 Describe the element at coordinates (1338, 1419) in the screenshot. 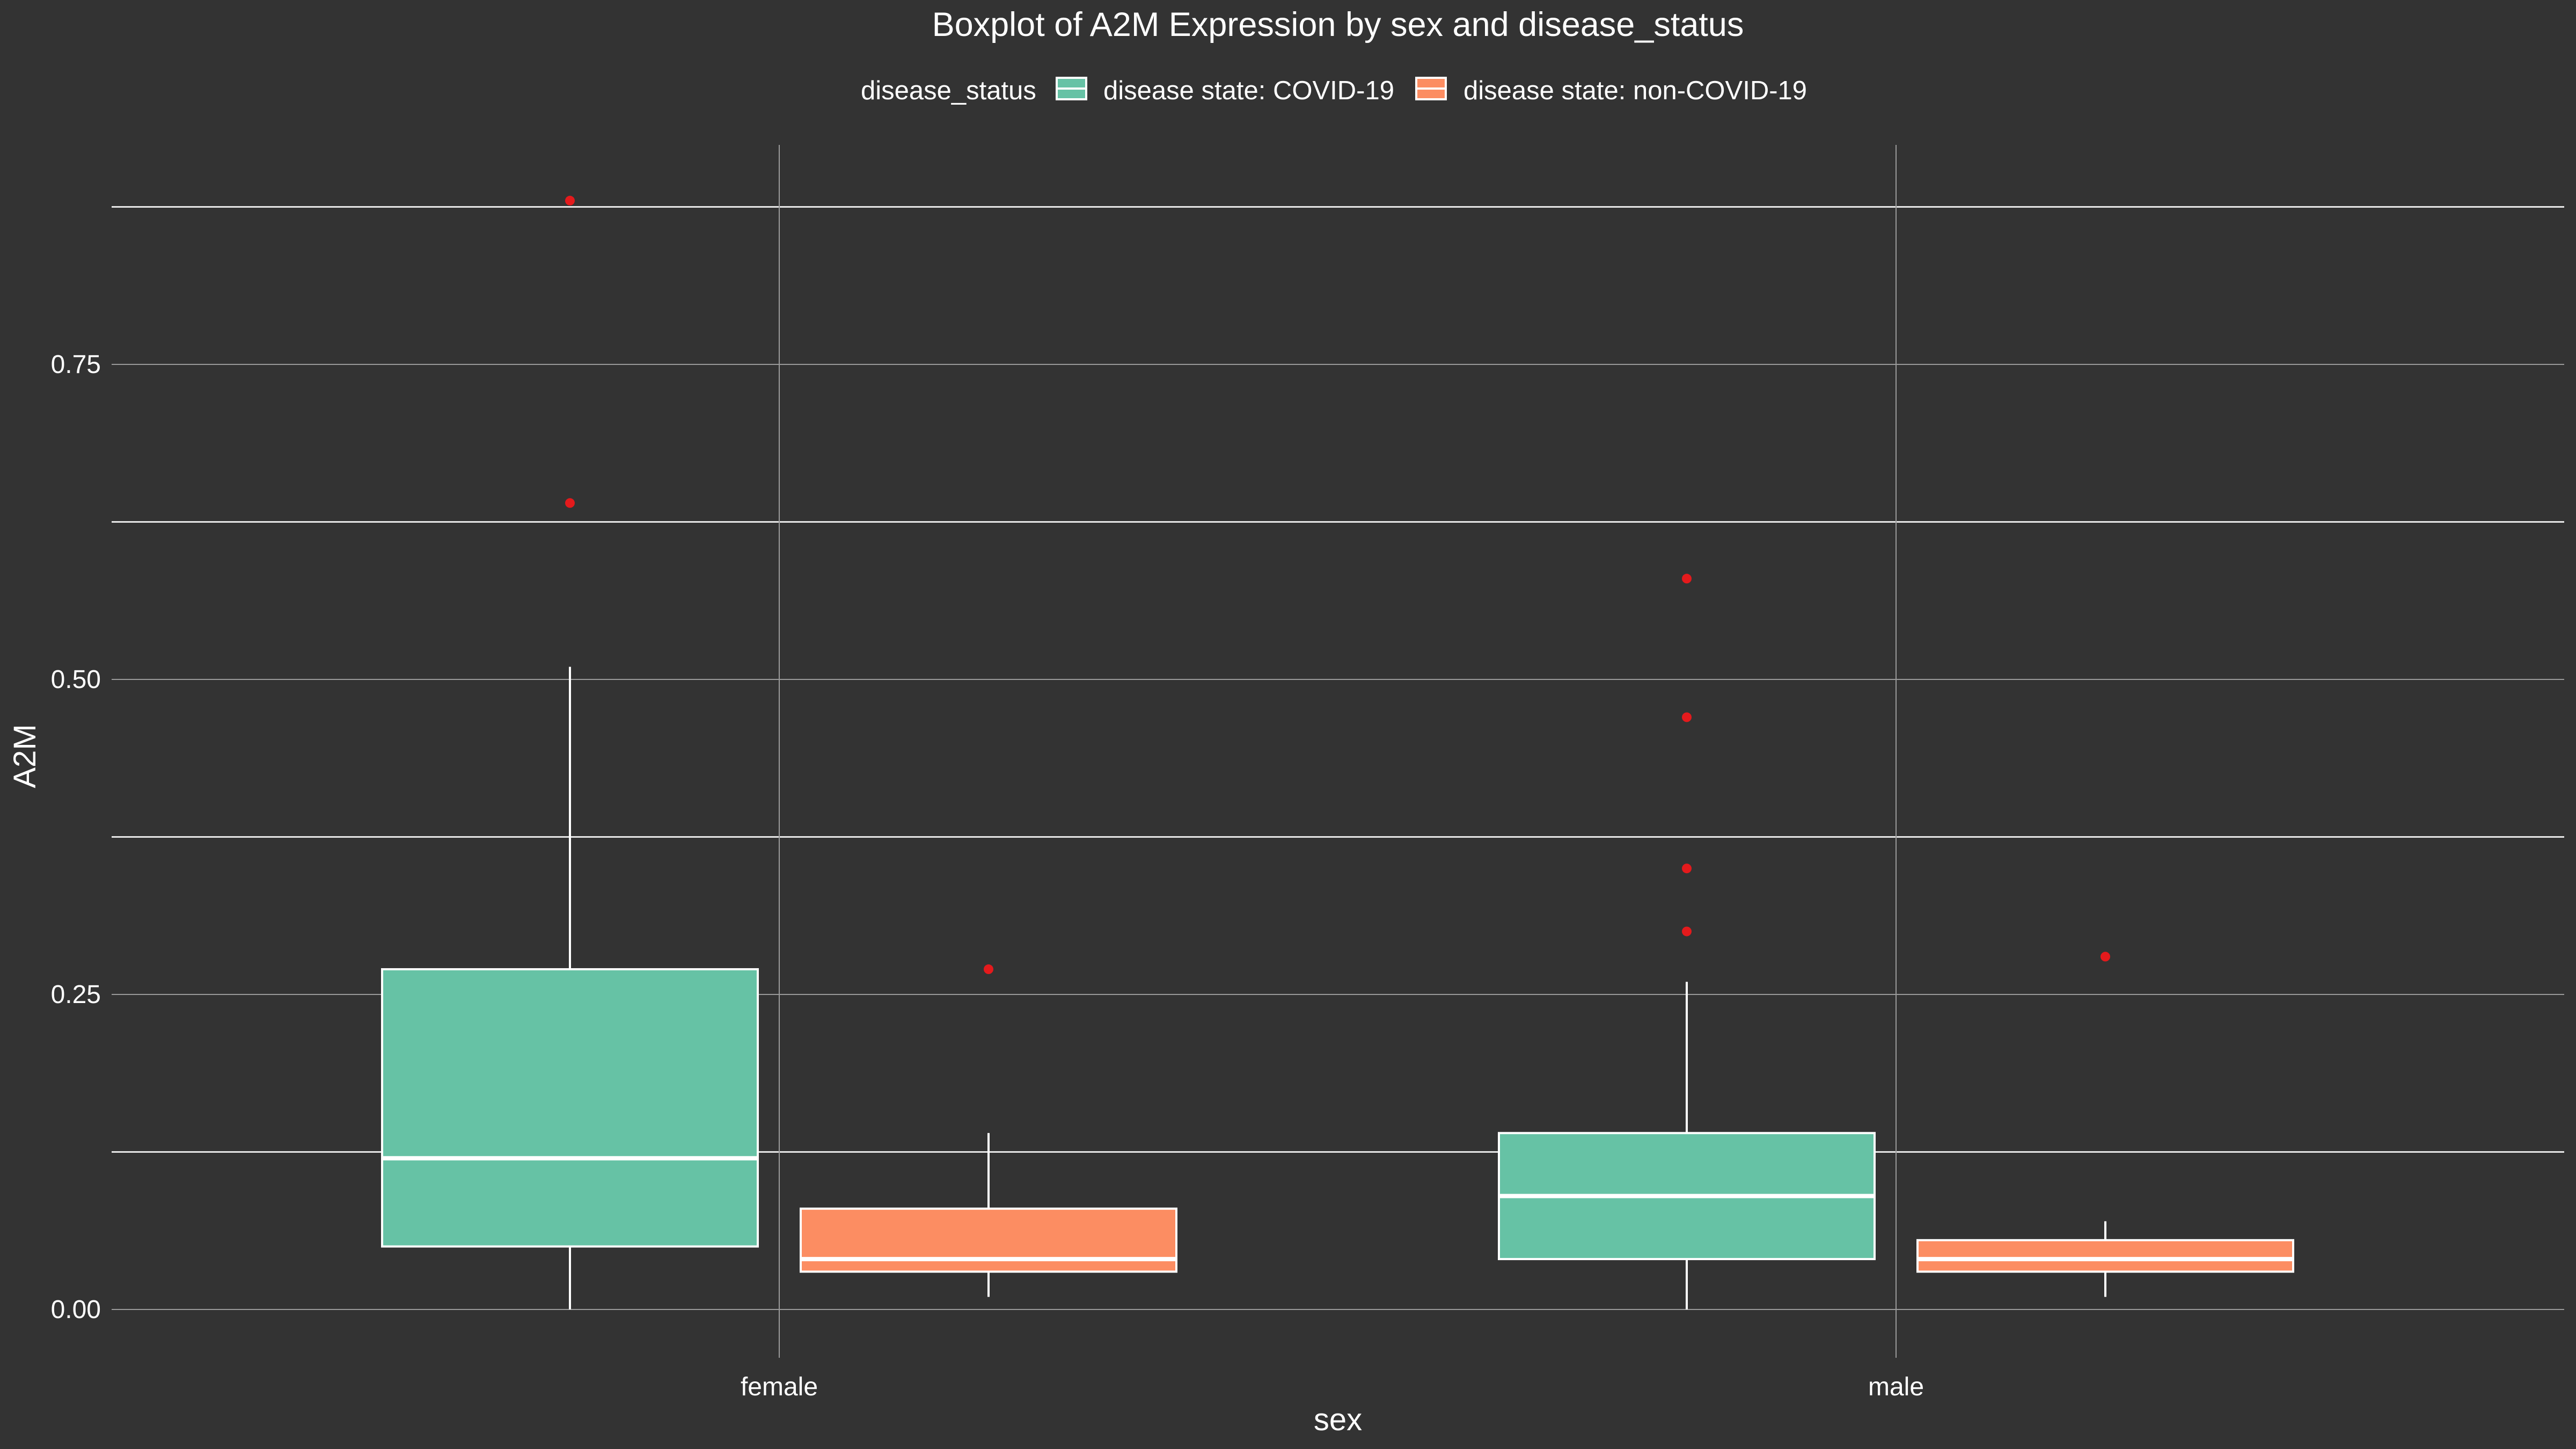

I see `x-axis-title: sex` at that location.